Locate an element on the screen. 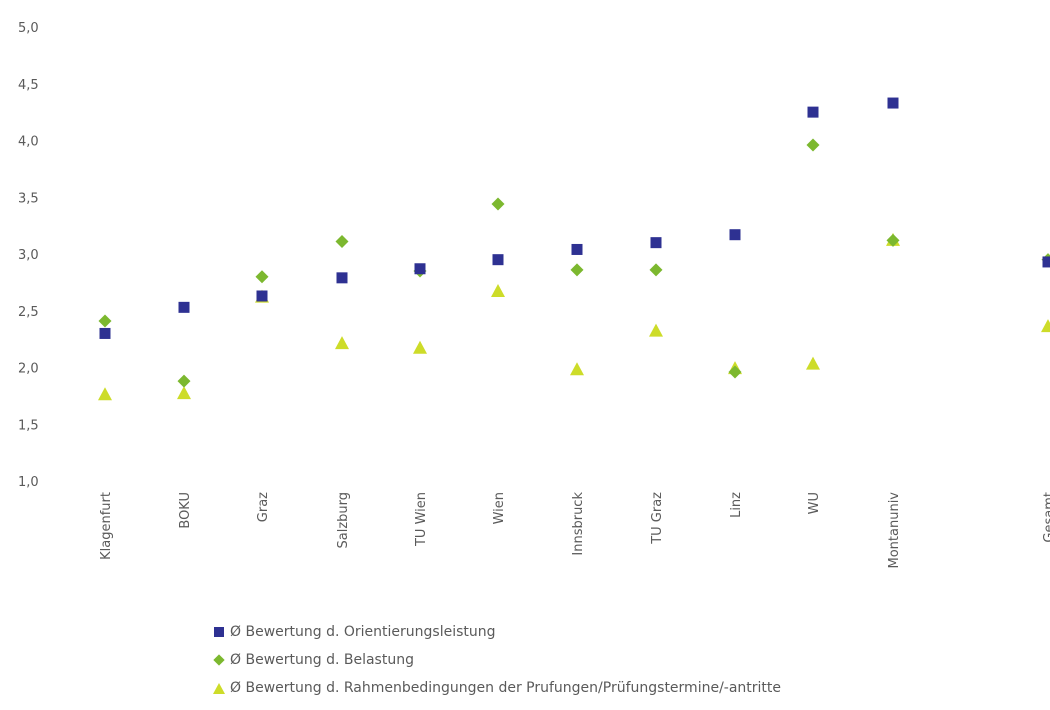  data-point-diamond-montanuniv is located at coordinates (893, 240).